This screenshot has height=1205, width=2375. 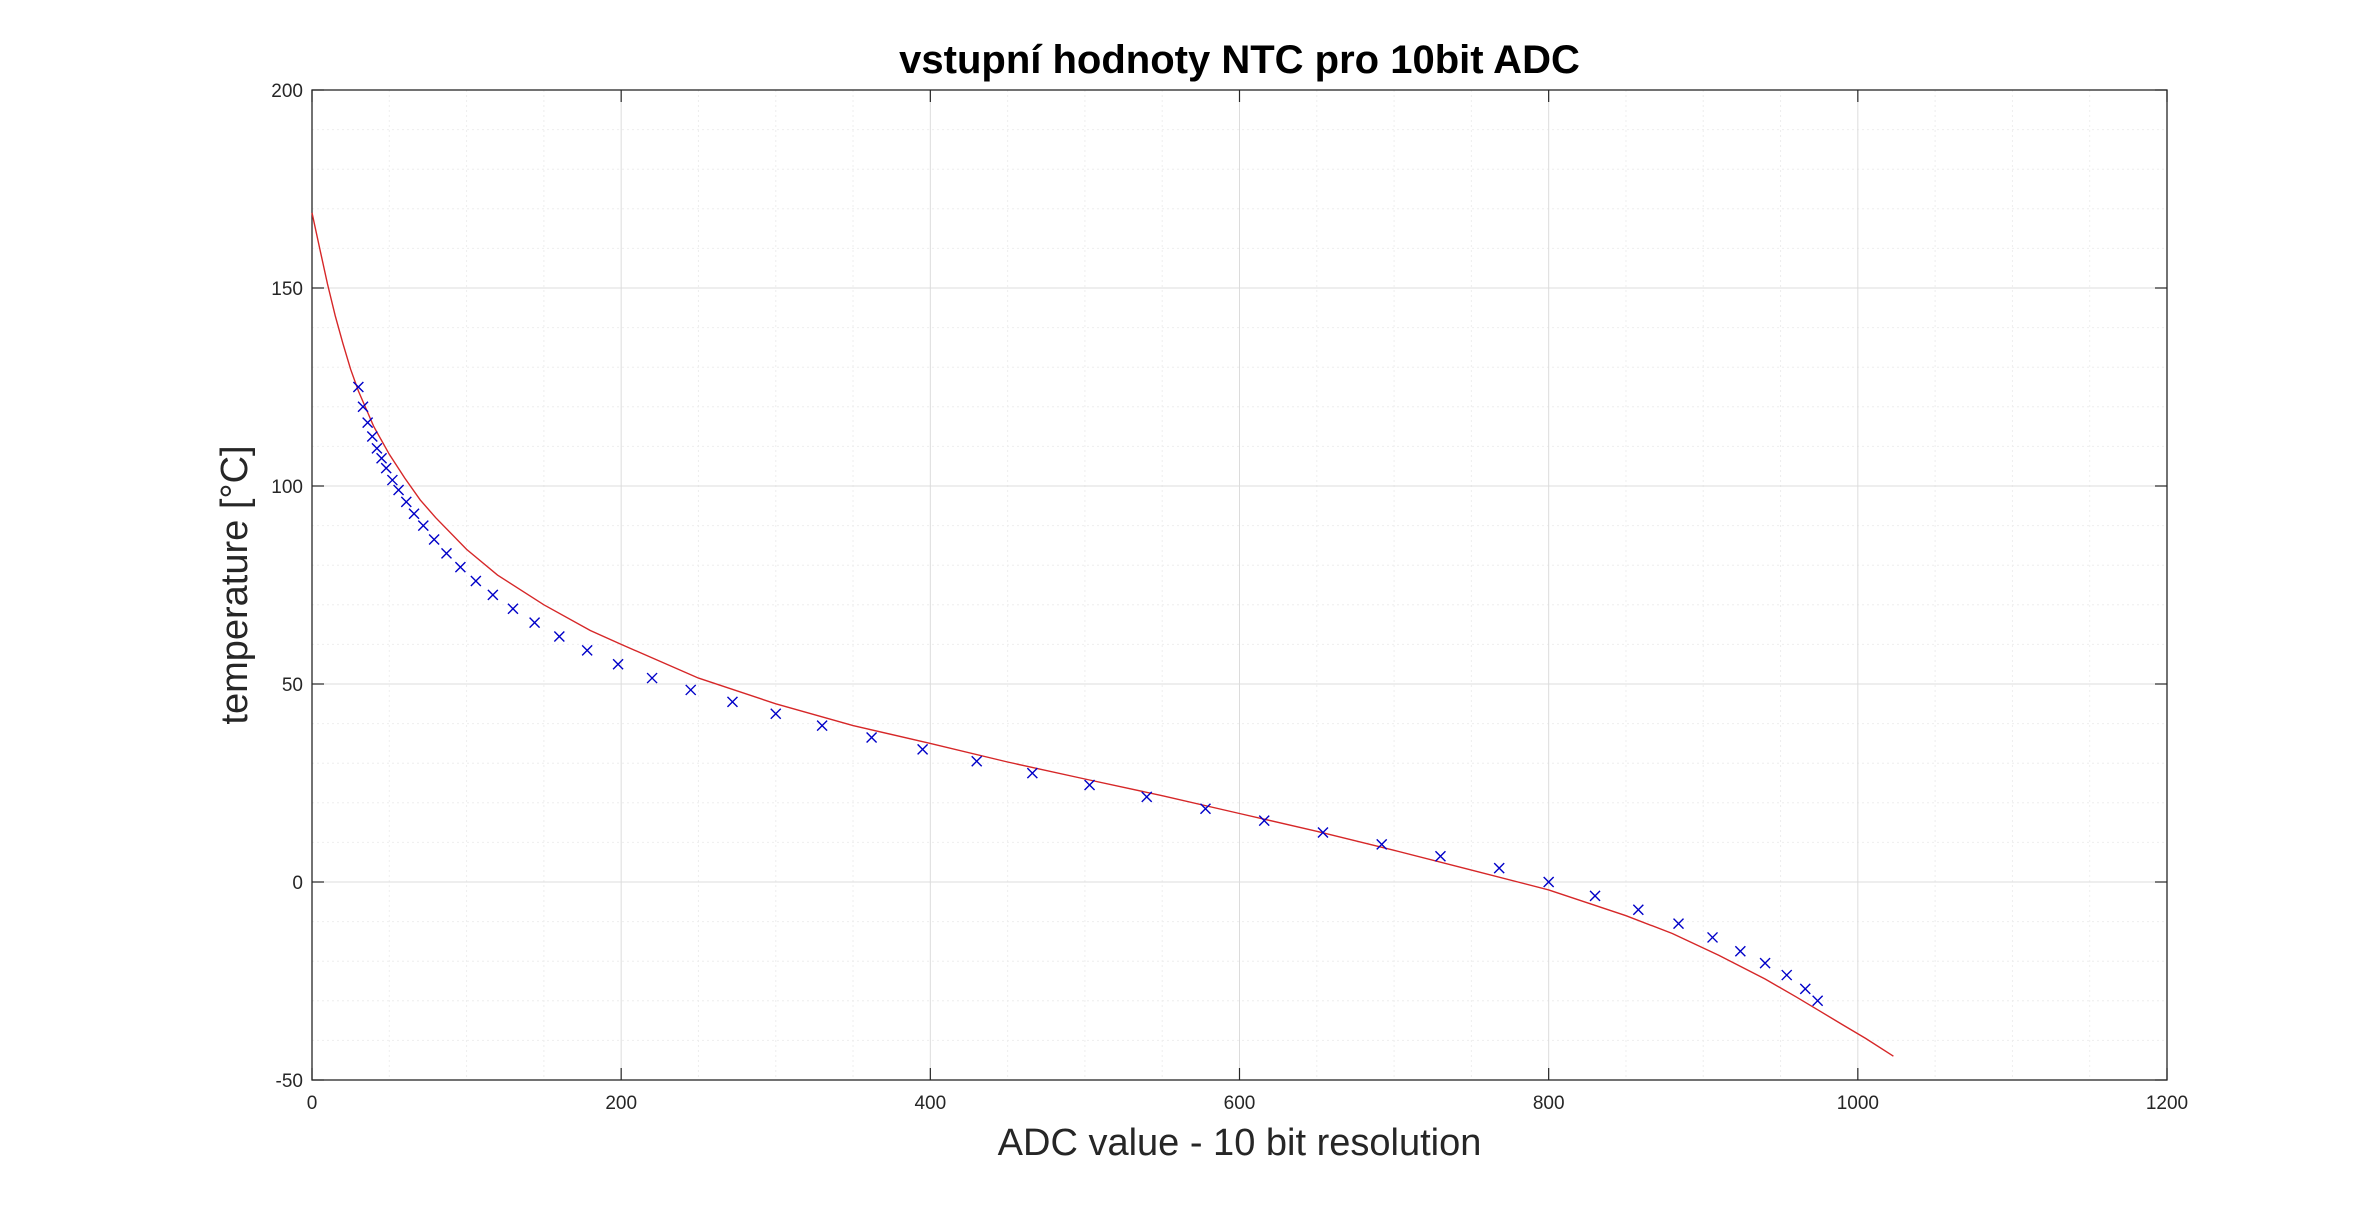 What do you see at coordinates (312, 1103) in the screenshot?
I see `x-tick-label: 0` at bounding box center [312, 1103].